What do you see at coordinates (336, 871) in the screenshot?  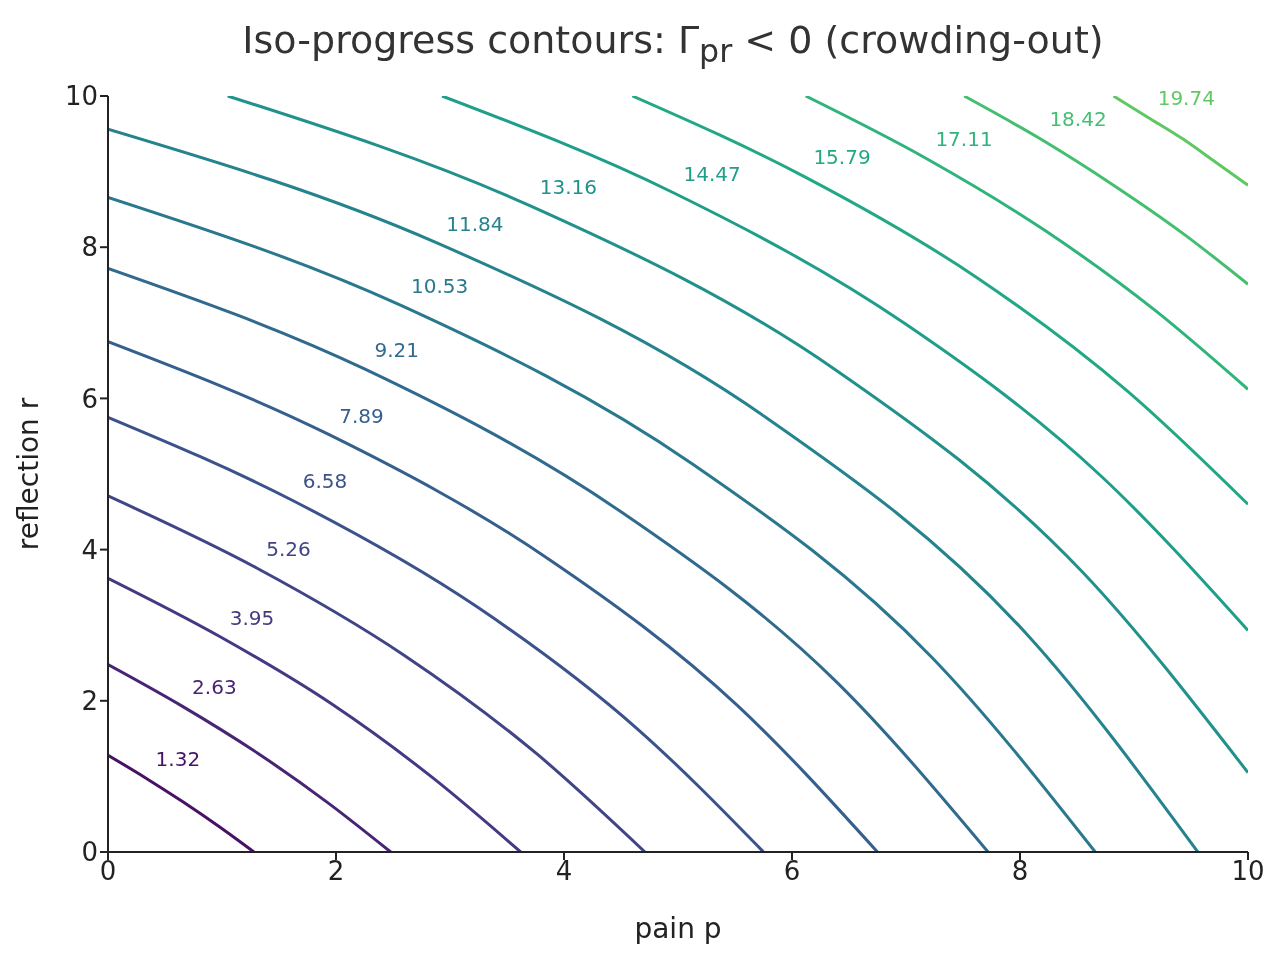 I see `x-tick-label: 2` at bounding box center [336, 871].